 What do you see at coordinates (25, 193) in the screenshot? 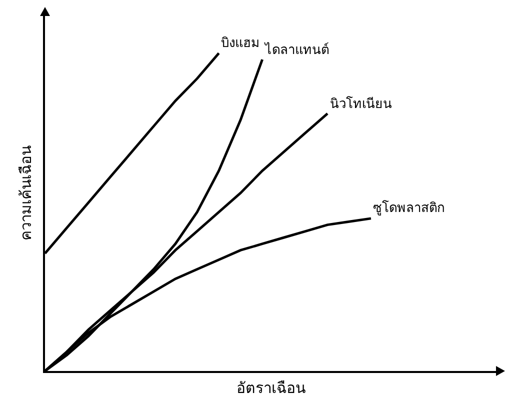
I see `y-axis-title: ความเค้นเฉือน` at bounding box center [25, 193].